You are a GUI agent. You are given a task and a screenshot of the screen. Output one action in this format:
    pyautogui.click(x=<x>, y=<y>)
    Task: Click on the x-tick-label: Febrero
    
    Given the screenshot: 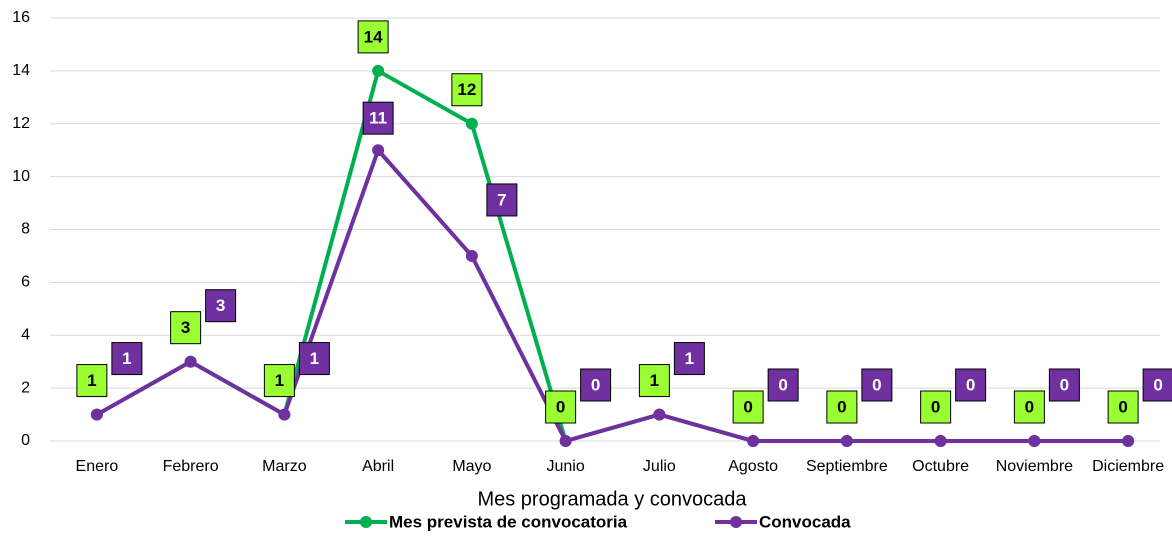 What is the action you would take?
    pyautogui.click(x=191, y=466)
    